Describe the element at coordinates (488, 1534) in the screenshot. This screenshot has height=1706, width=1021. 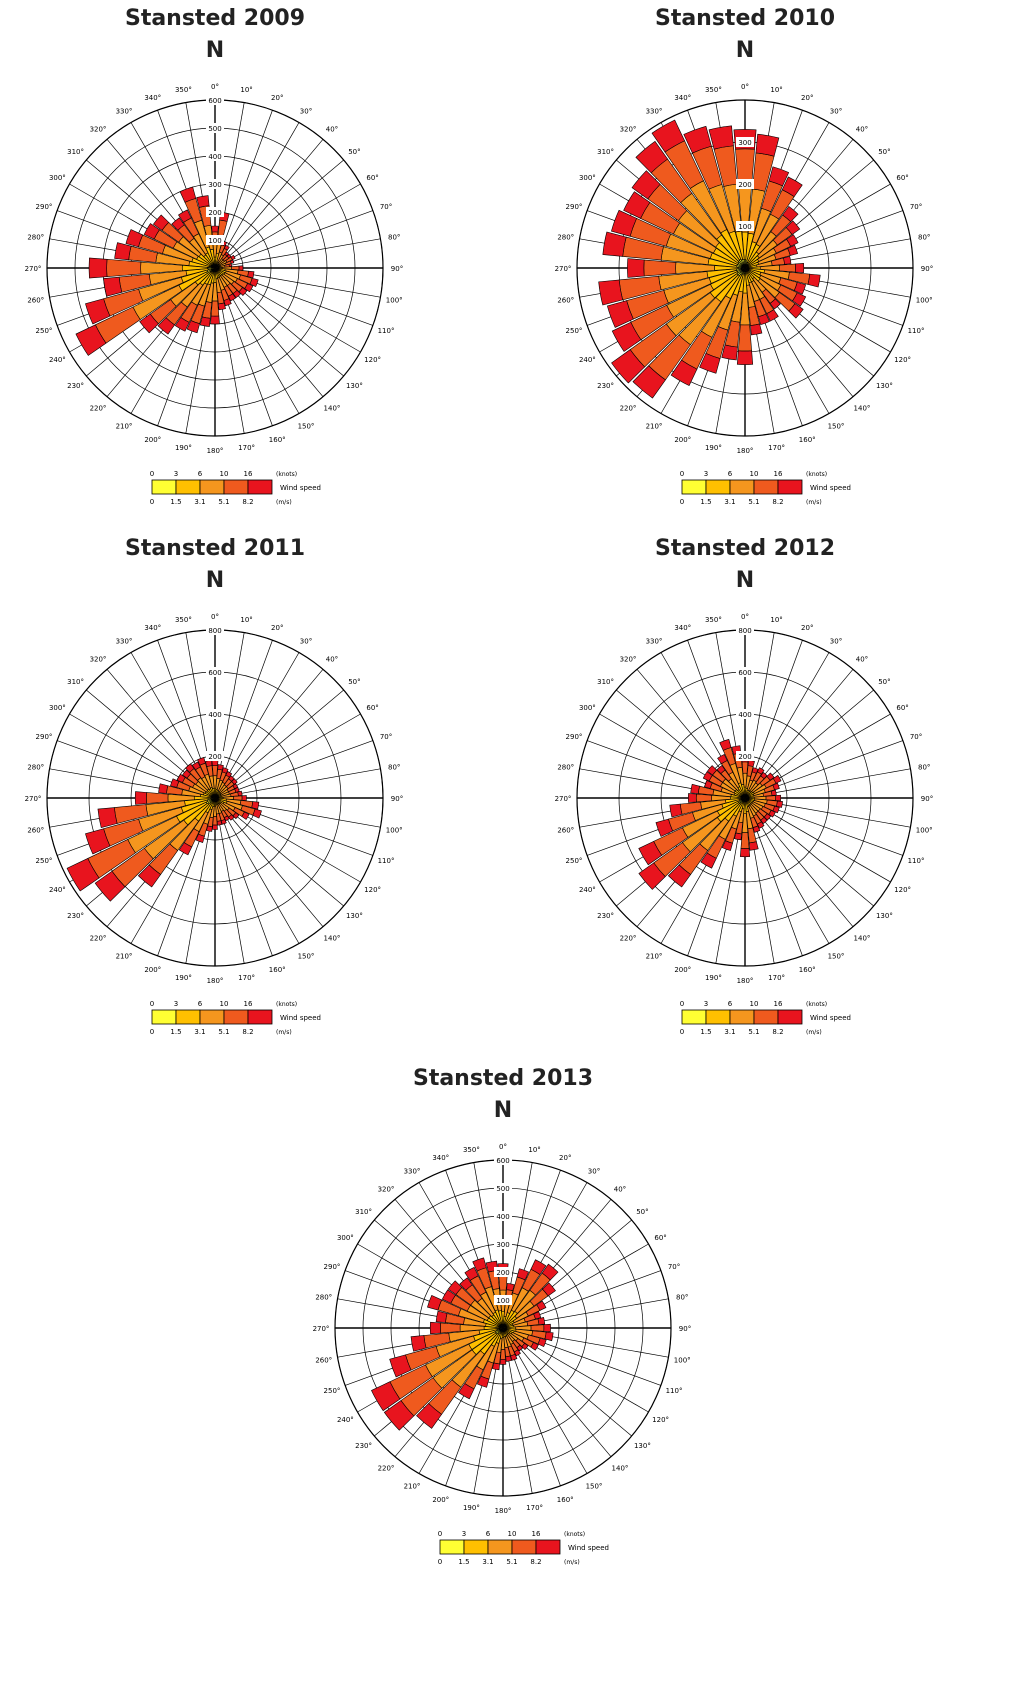
I see `legend-knots-tick: 6` at that location.